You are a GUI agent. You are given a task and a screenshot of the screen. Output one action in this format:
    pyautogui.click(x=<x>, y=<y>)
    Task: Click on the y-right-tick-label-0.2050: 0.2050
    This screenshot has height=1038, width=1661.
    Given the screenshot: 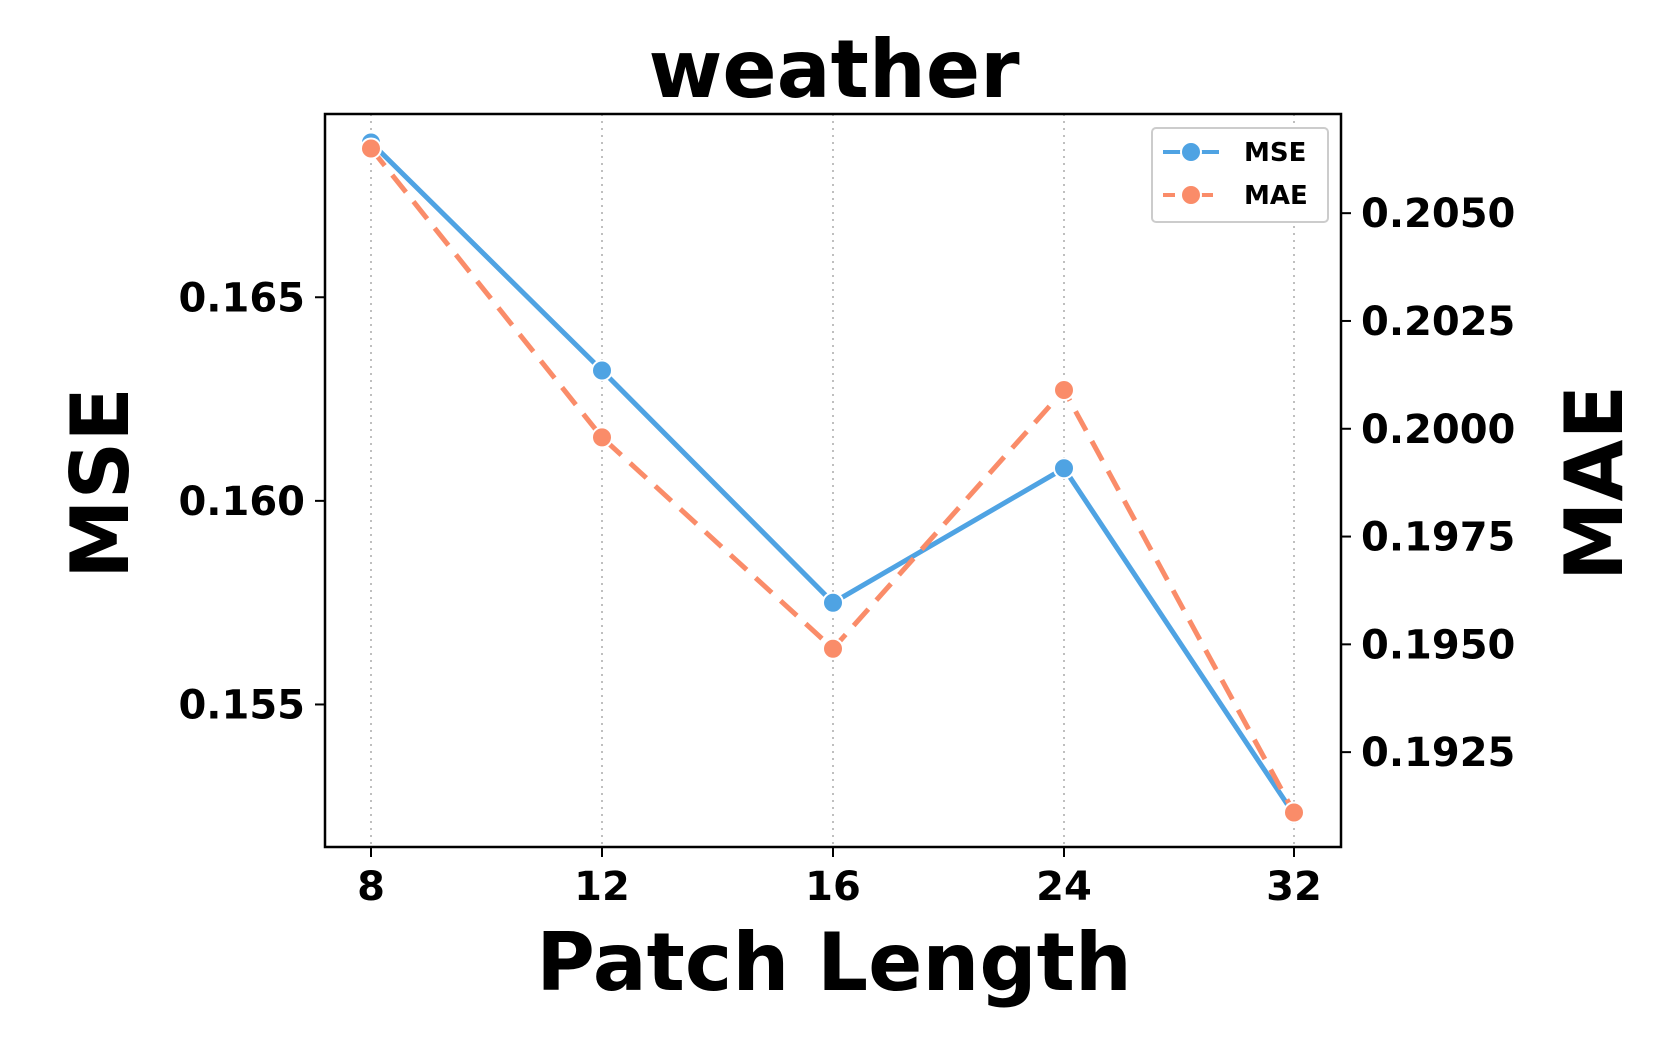 What is the action you would take?
    pyautogui.click(x=1438, y=214)
    